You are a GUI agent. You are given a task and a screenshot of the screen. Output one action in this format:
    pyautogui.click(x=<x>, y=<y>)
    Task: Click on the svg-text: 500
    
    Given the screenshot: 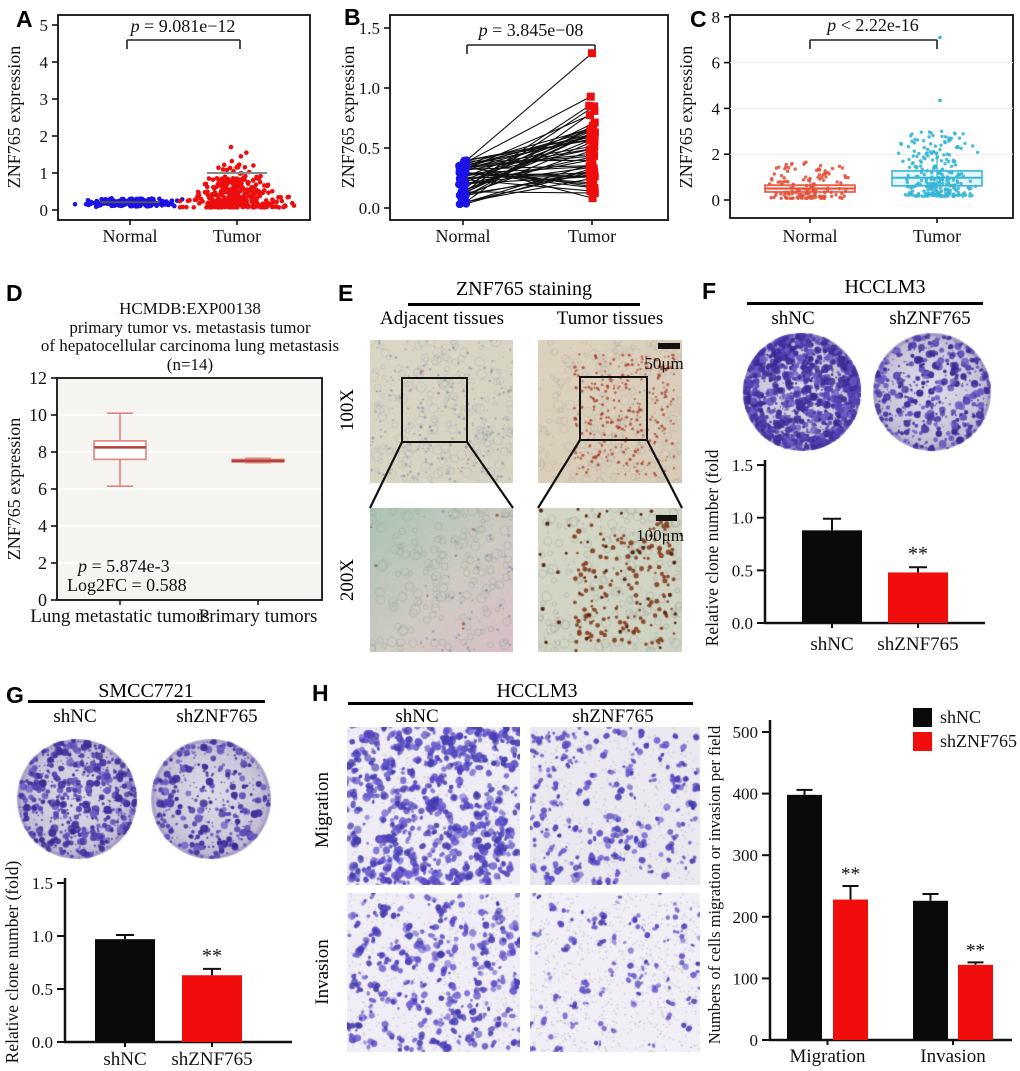 What is the action you would take?
    pyautogui.click(x=746, y=732)
    